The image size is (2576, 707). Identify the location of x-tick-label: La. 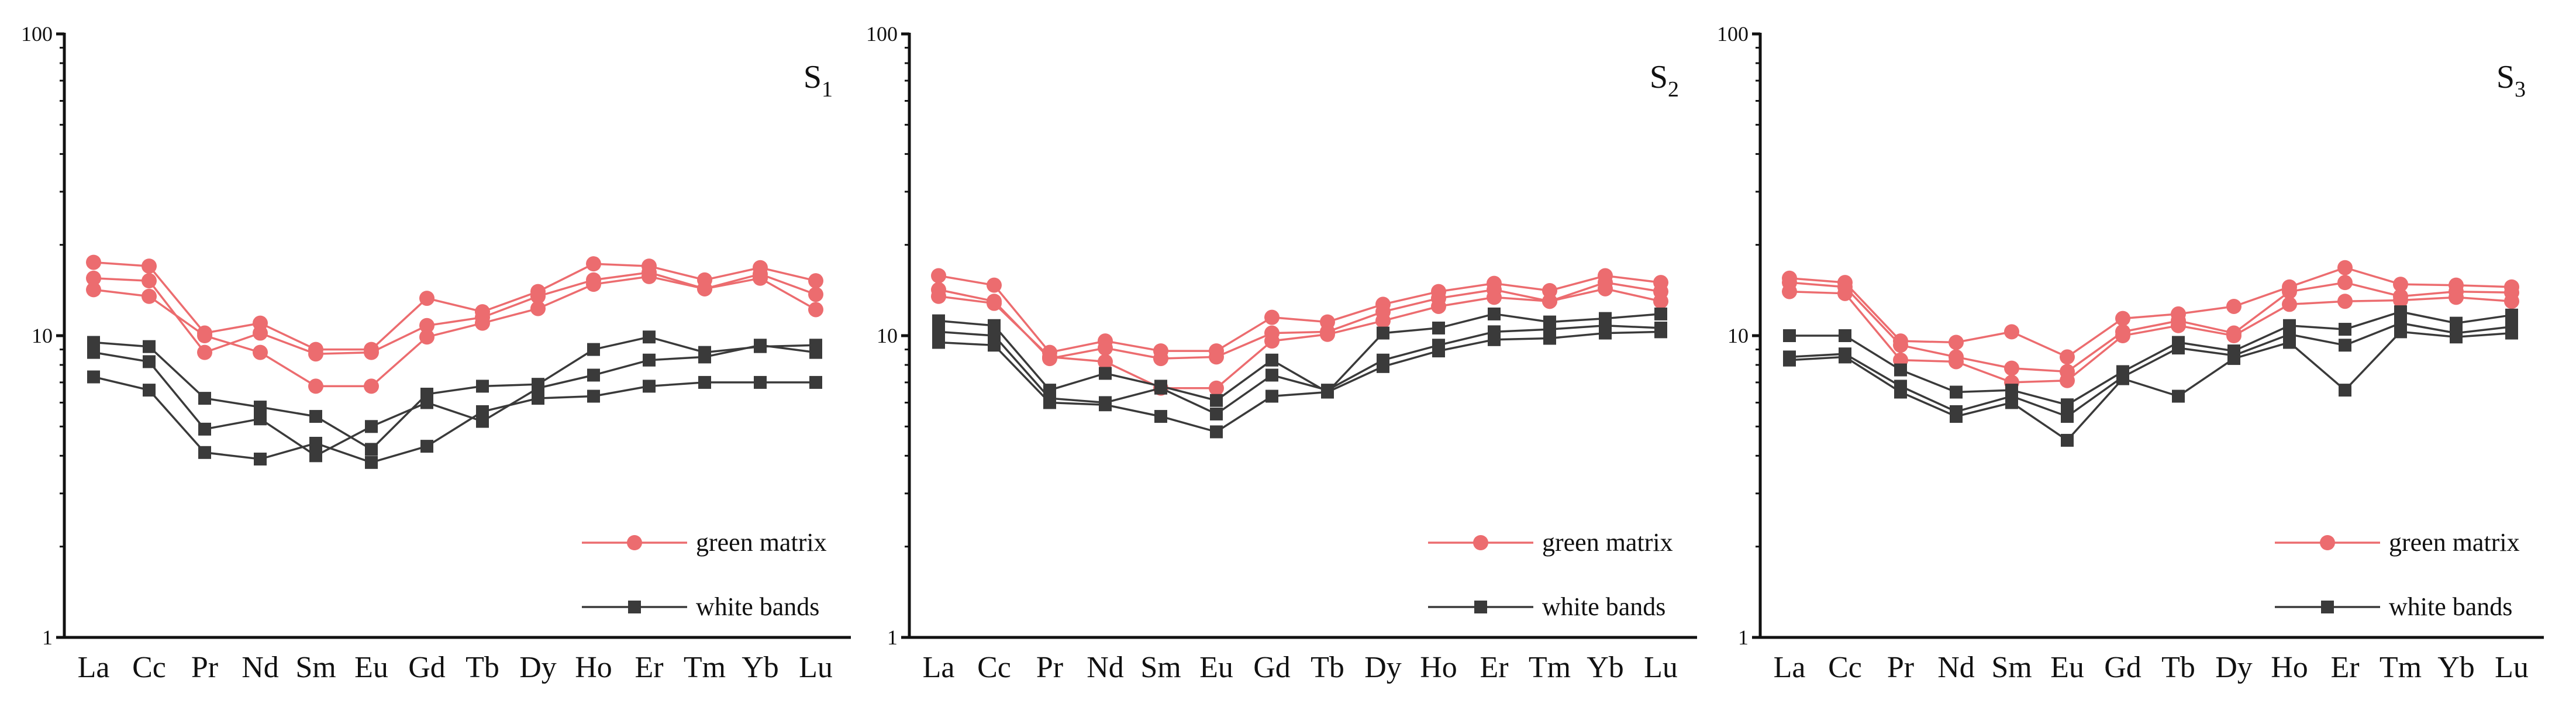
(939, 667).